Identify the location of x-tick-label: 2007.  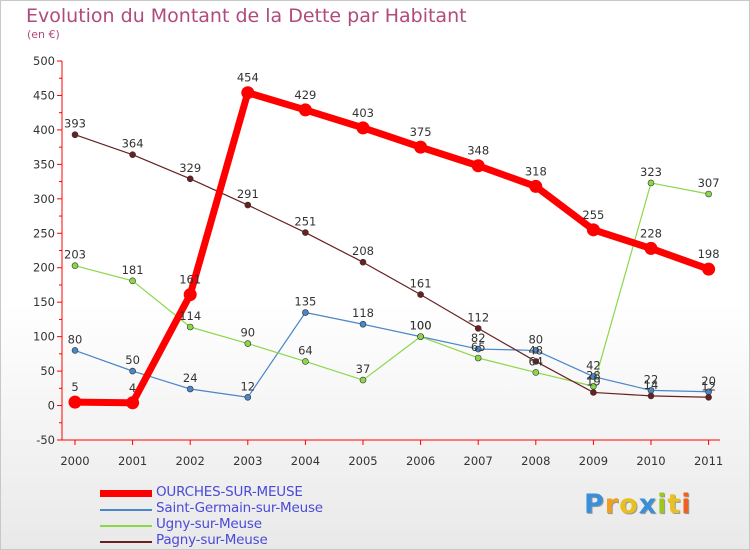
(478, 461).